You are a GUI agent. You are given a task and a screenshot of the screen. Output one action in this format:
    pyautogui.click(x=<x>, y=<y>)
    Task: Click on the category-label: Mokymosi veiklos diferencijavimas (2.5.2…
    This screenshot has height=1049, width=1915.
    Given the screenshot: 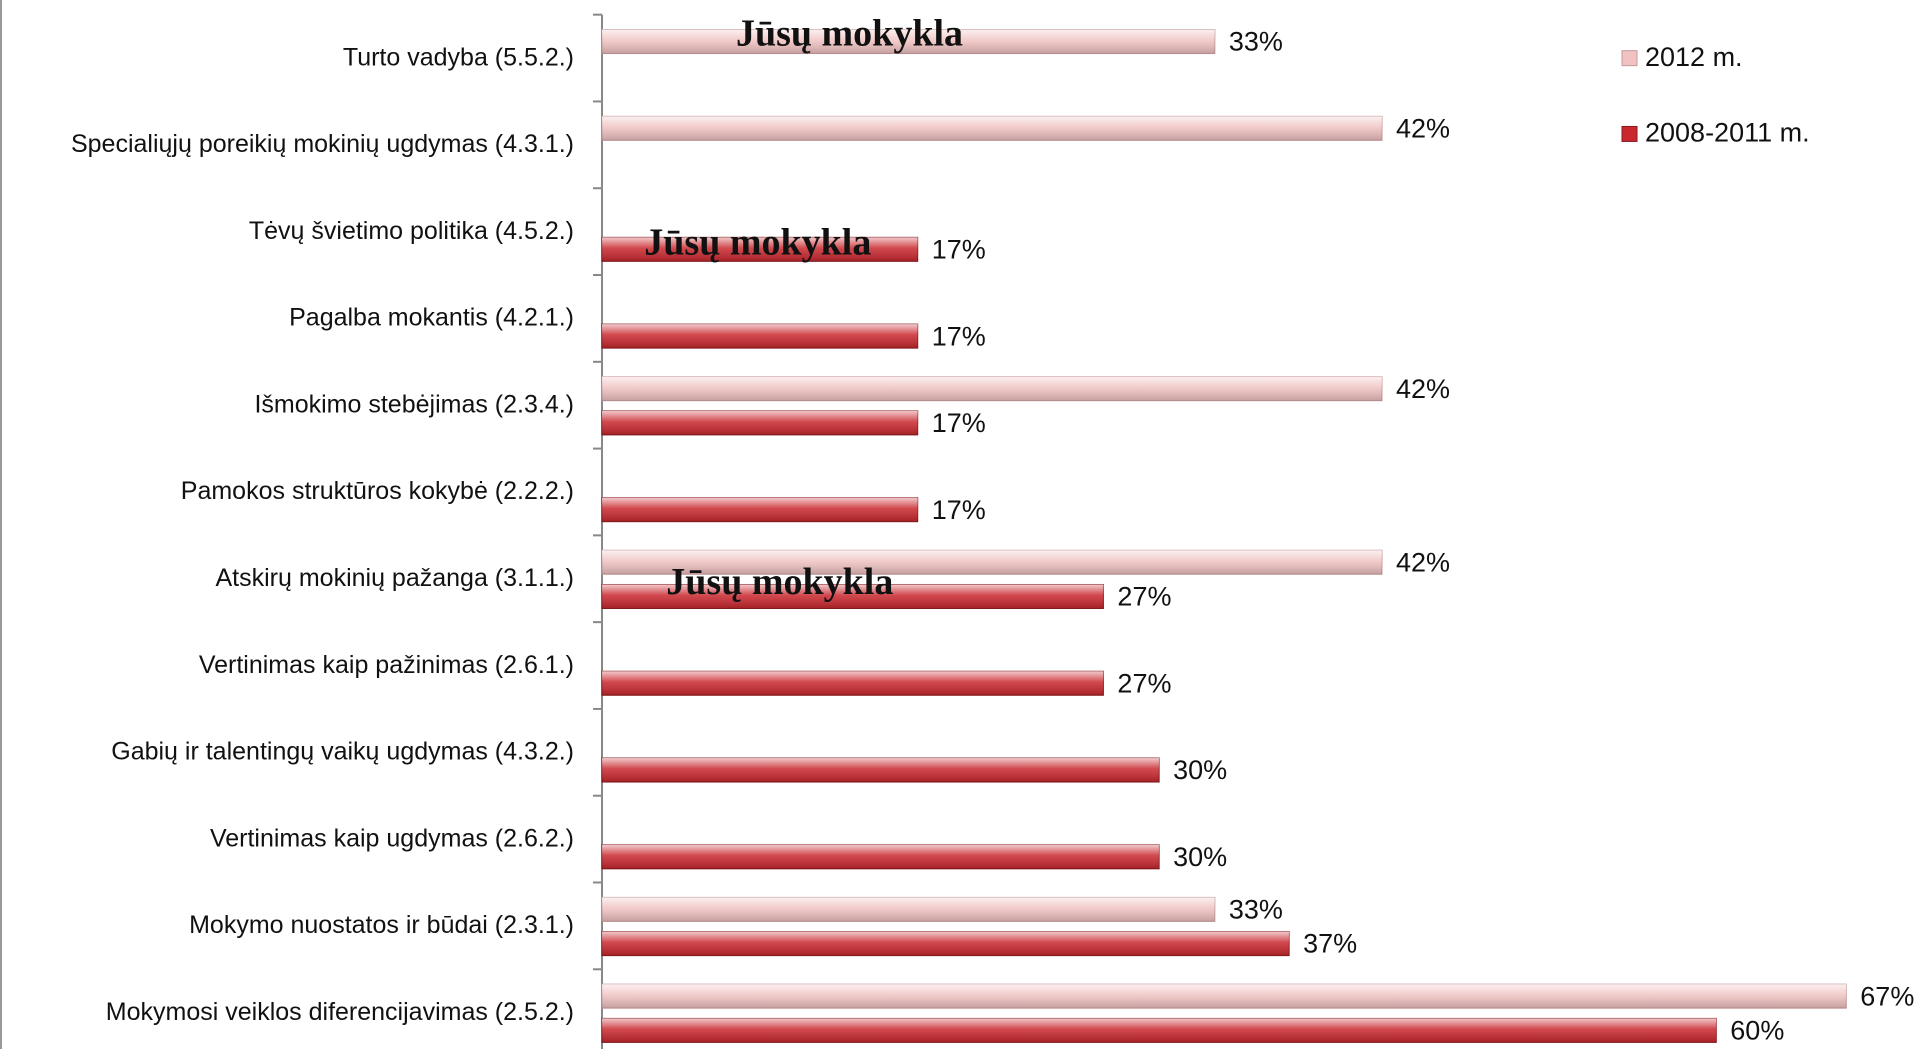 What is the action you would take?
    pyautogui.click(x=340, y=1012)
    